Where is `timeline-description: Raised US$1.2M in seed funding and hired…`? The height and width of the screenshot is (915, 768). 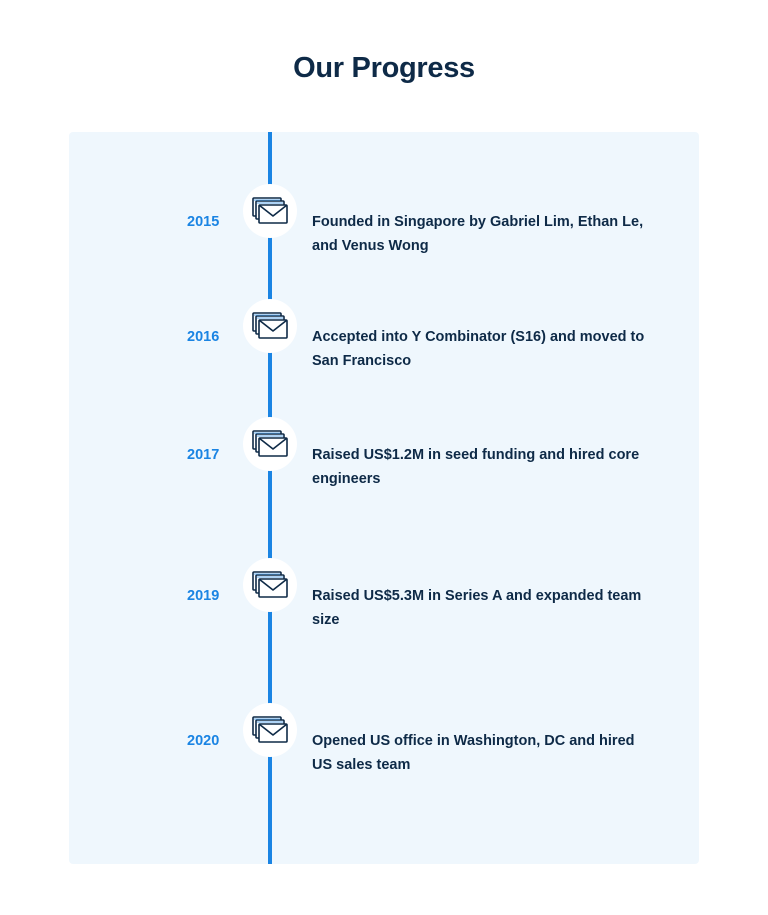
timeline-description: Raised US$1.2M in seed funding and hired… is located at coordinates (476, 467).